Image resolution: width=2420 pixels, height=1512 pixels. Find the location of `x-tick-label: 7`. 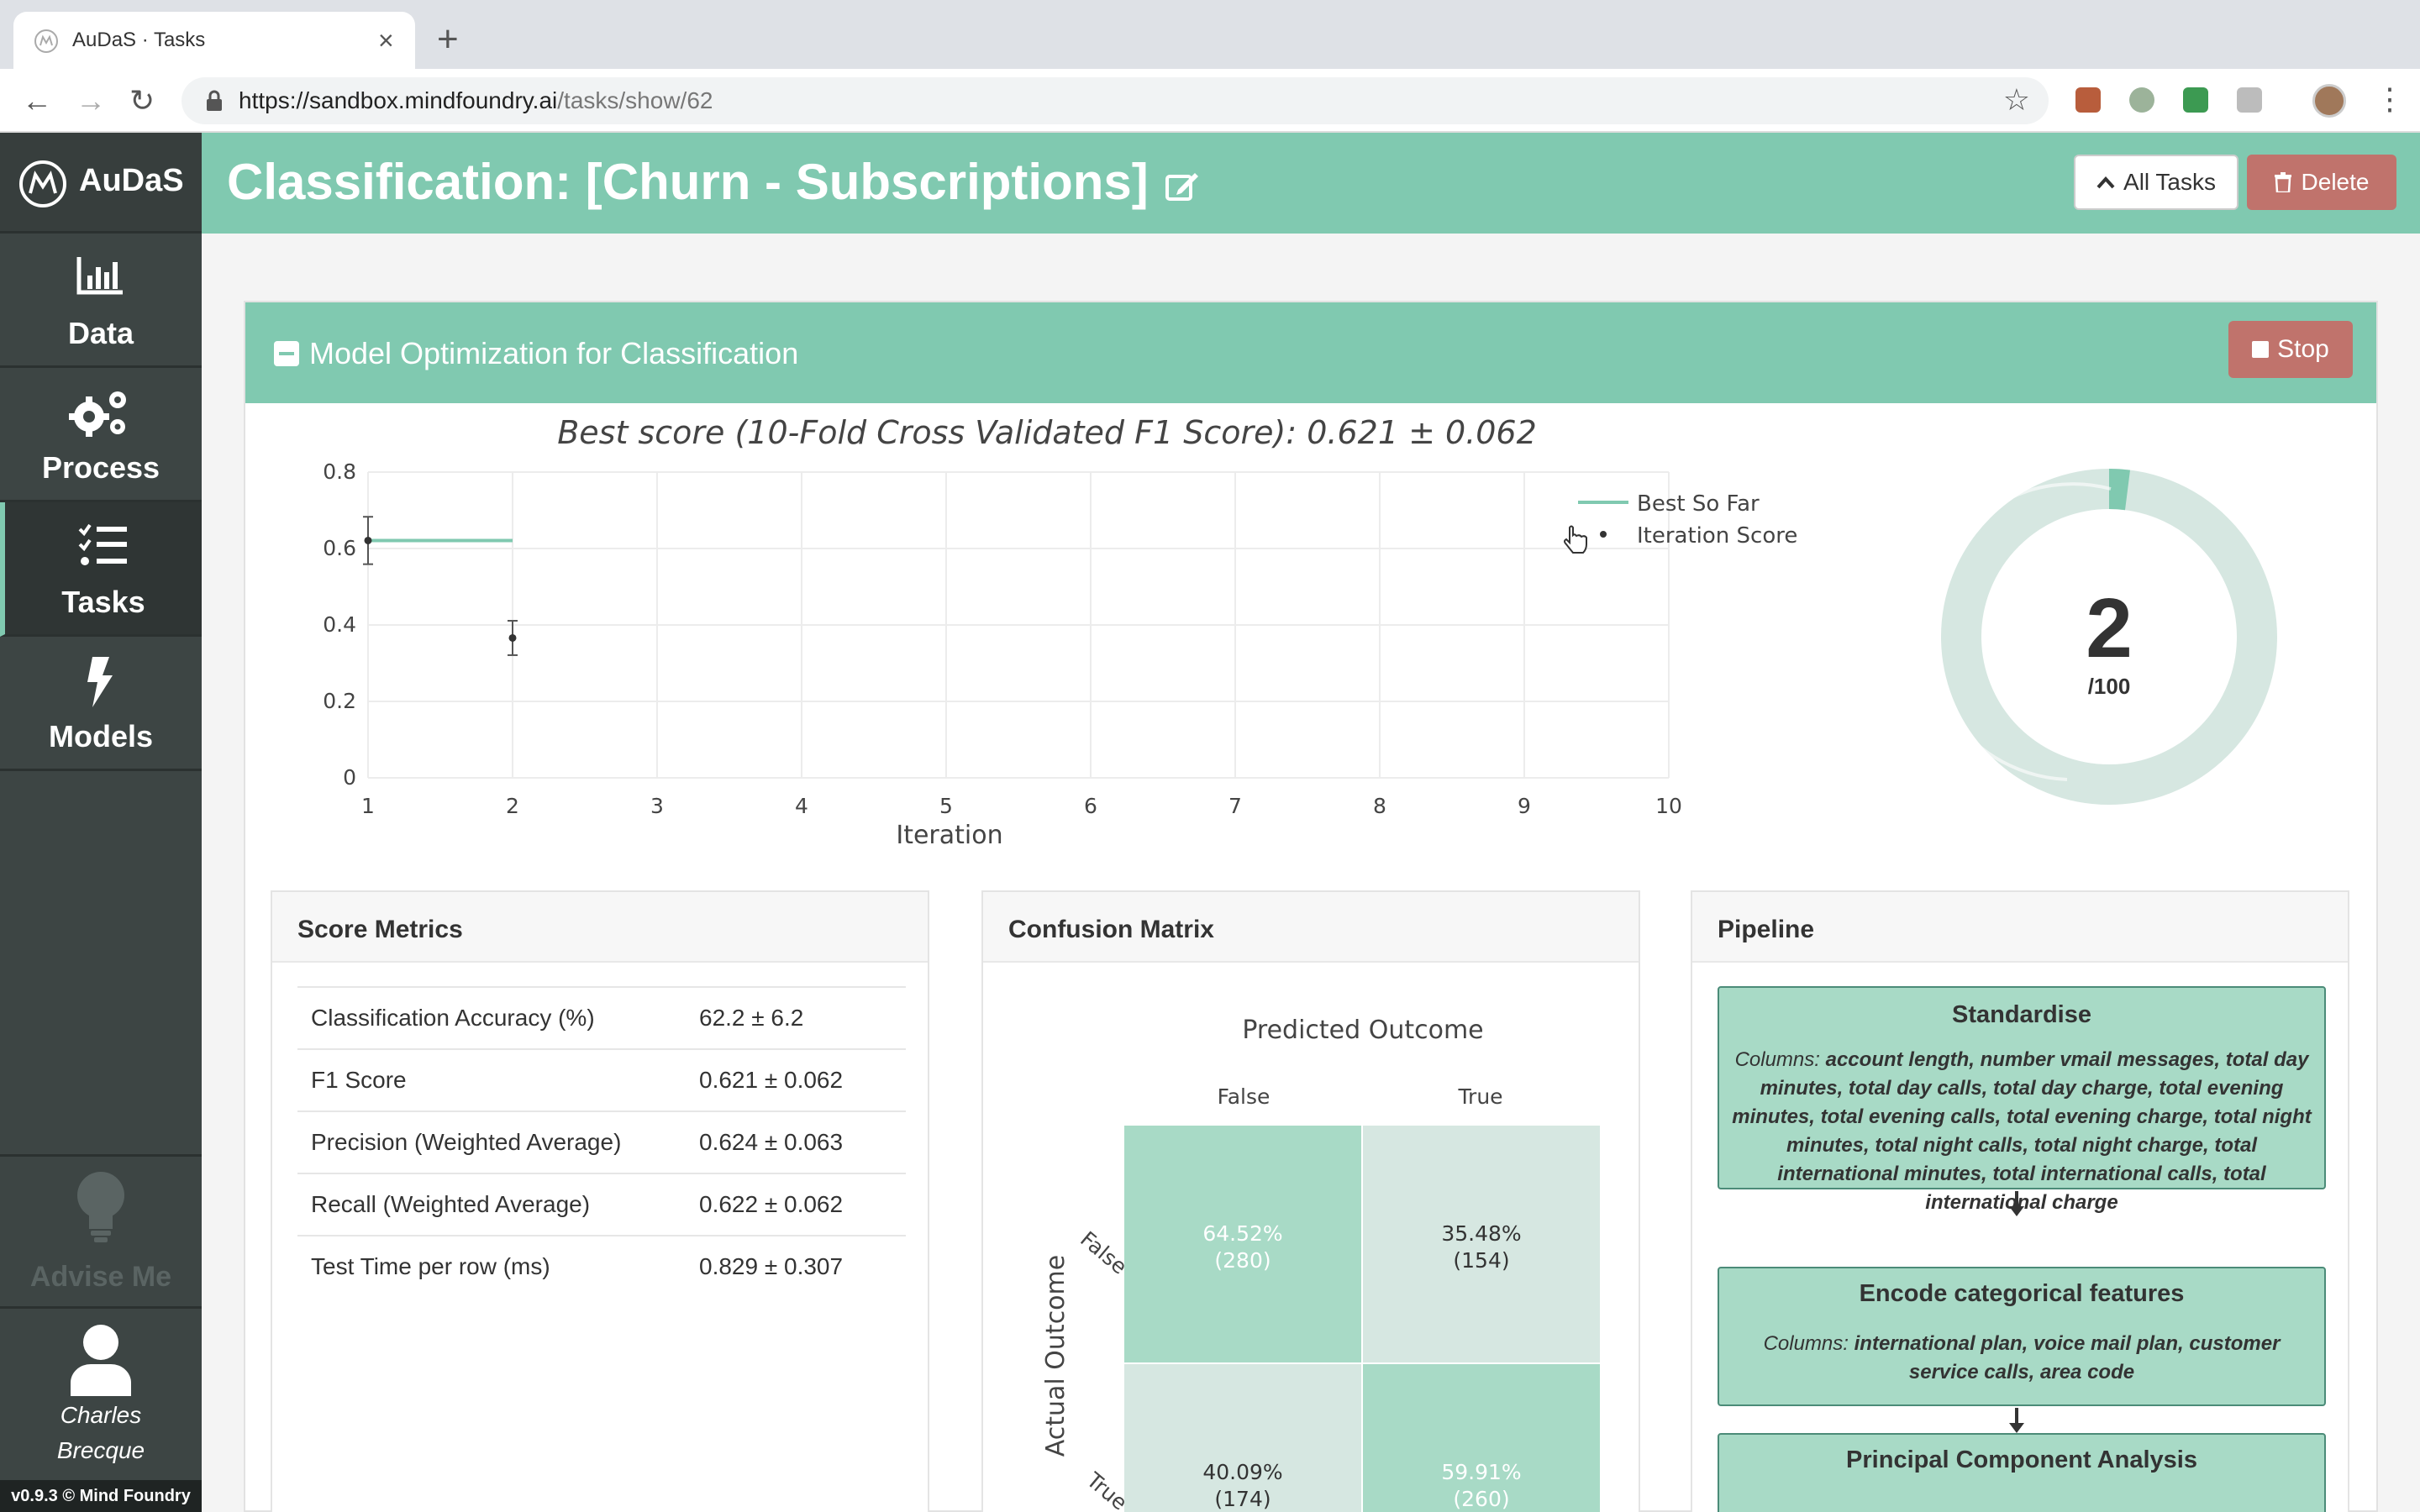

x-tick-label: 7 is located at coordinates (1235, 806).